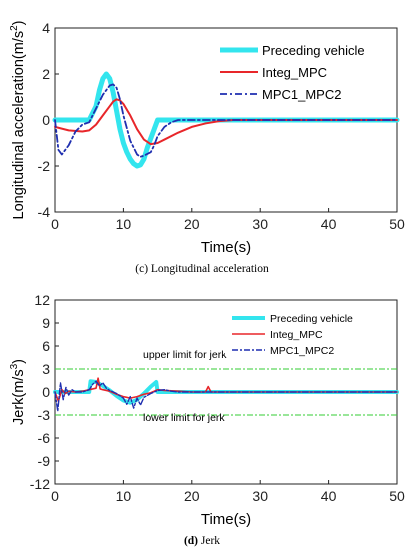 This screenshot has width=405, height=550. I want to click on series-line-preceding-d, so click(226, 392).